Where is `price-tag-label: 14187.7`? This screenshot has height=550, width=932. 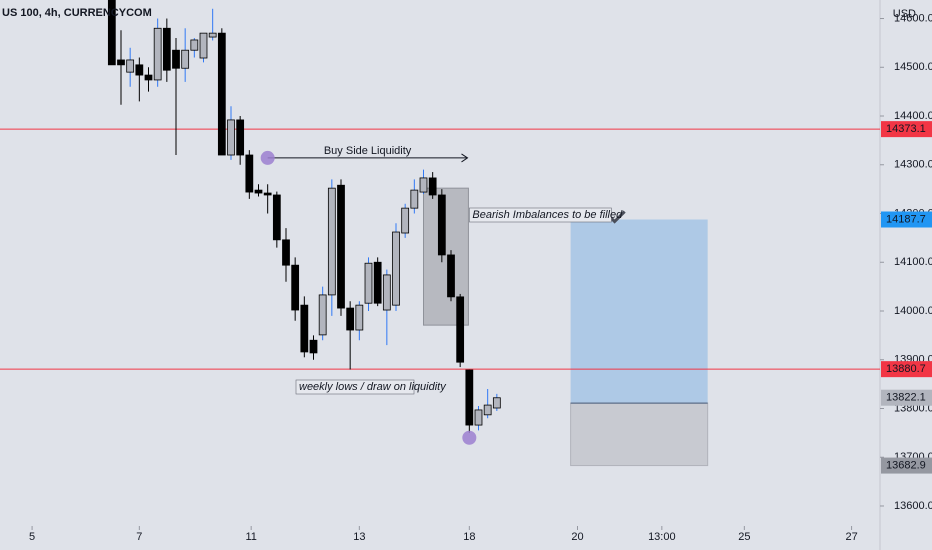
price-tag-label: 14187.7 is located at coordinates (906, 219).